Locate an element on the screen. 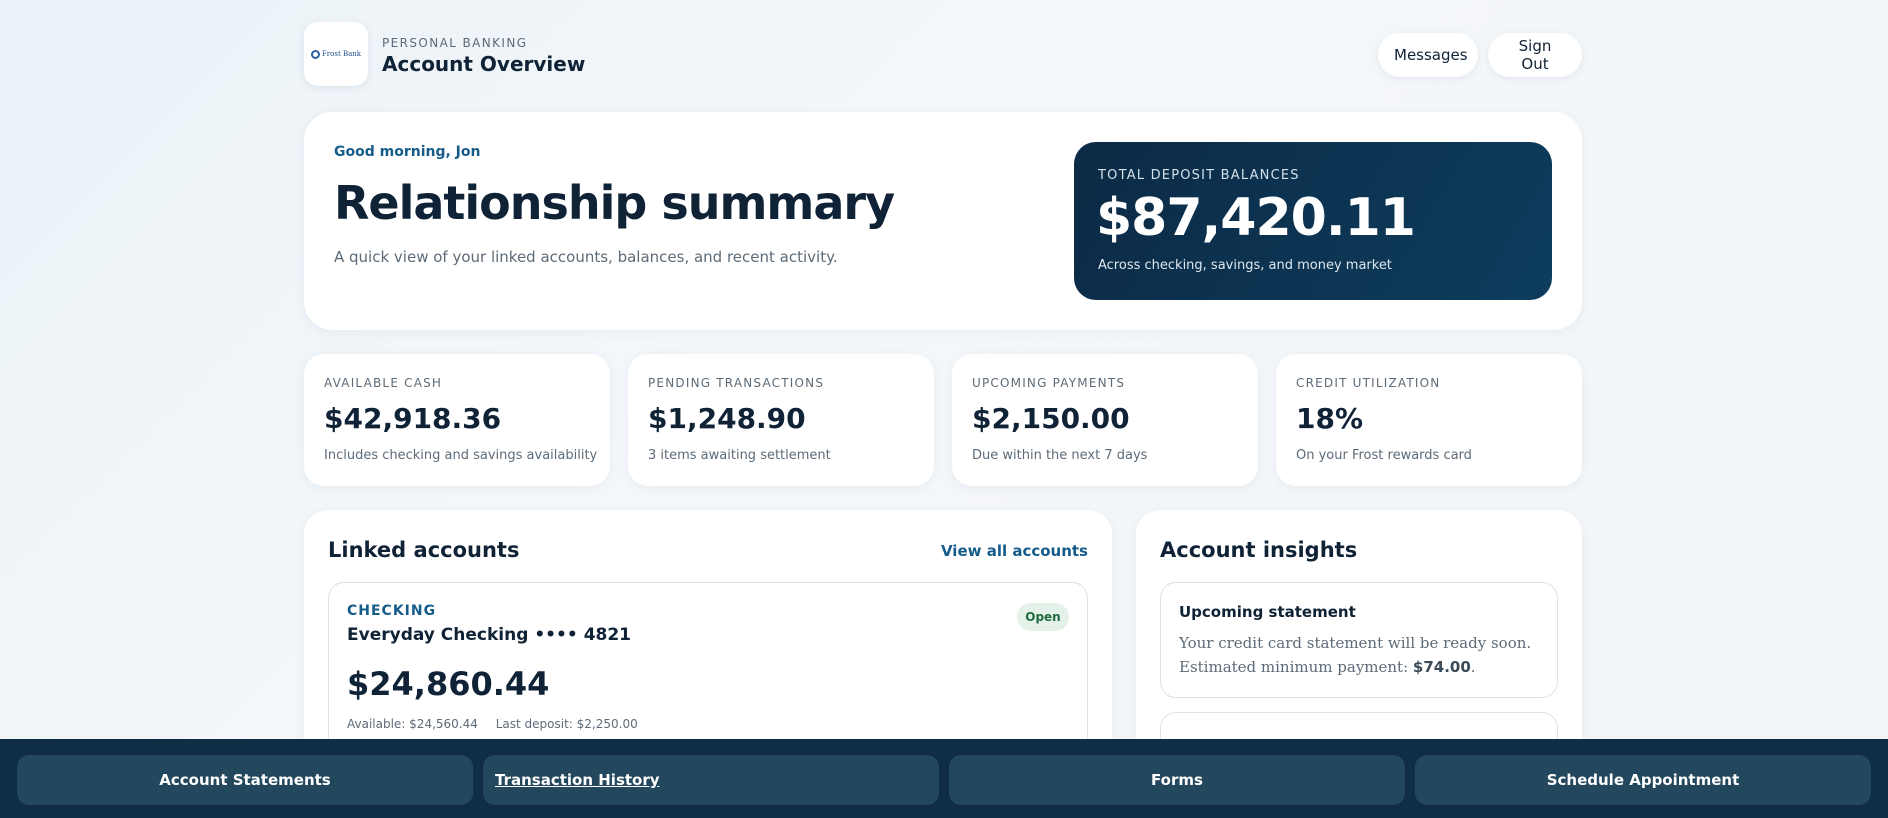  stat-value: $1,248.90 is located at coordinates (727, 418).